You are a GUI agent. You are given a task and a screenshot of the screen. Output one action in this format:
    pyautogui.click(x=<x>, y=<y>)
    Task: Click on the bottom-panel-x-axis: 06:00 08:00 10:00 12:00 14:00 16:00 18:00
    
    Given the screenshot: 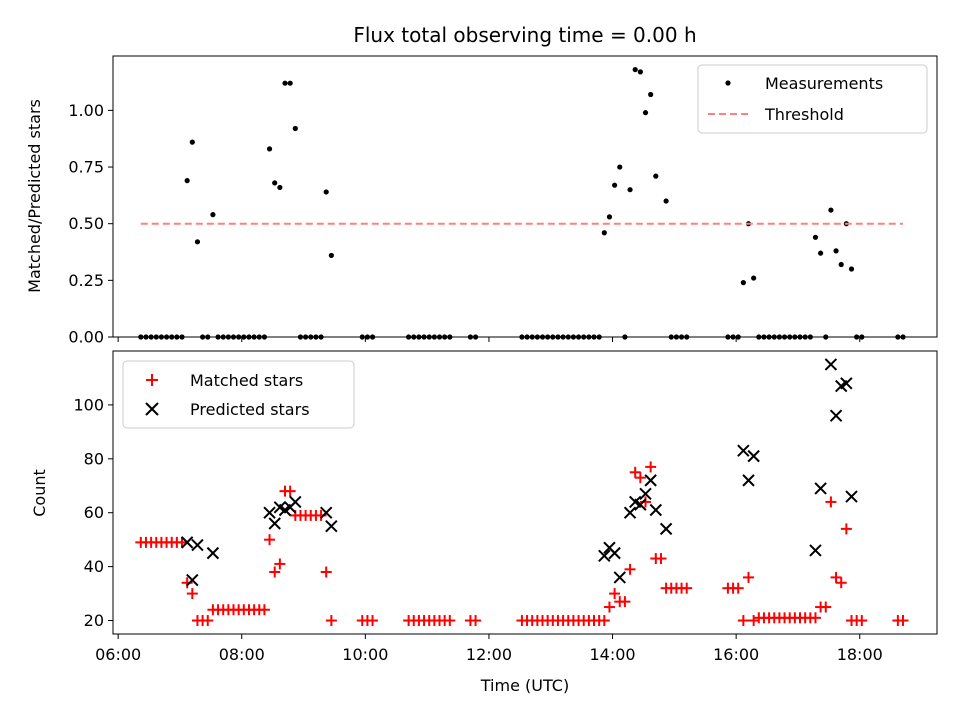 What is the action you would take?
    pyautogui.click(x=489, y=649)
    